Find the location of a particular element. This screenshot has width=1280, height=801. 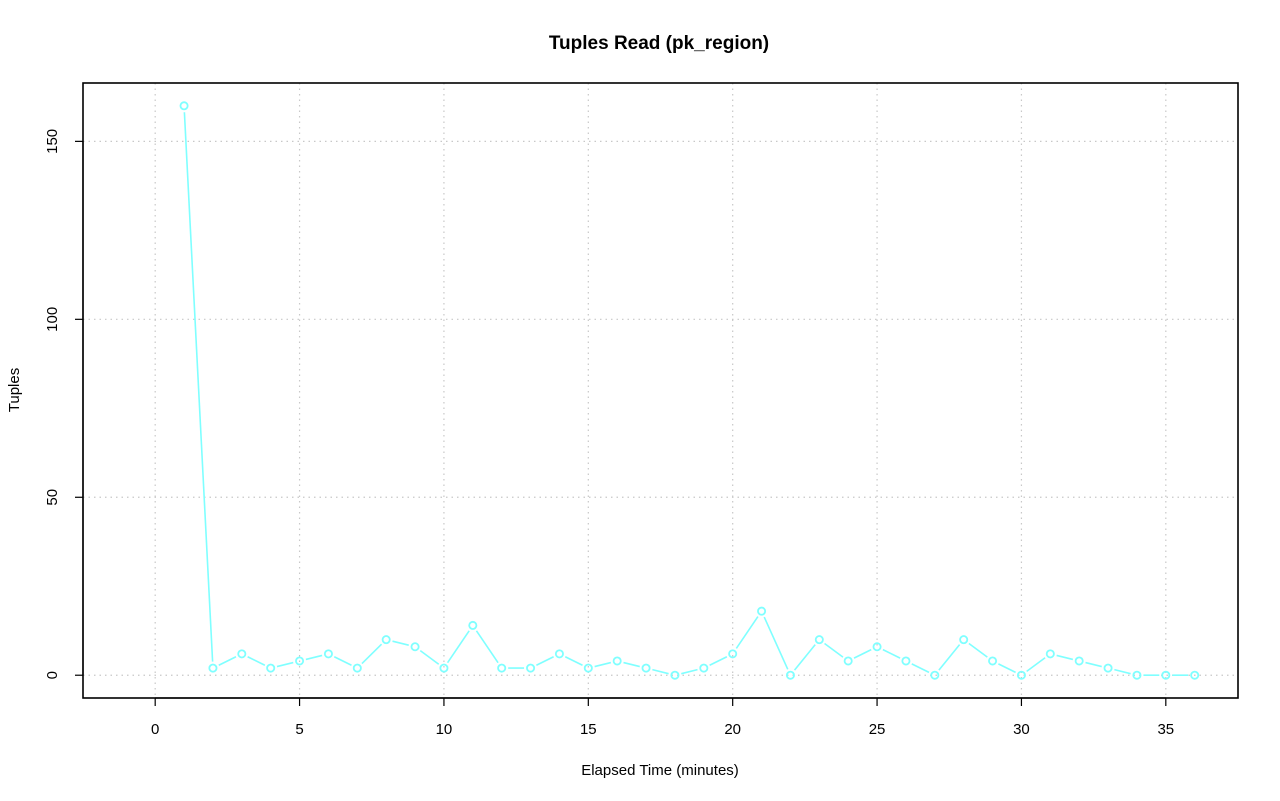

x-tick-label: 35 is located at coordinates (1165, 729).